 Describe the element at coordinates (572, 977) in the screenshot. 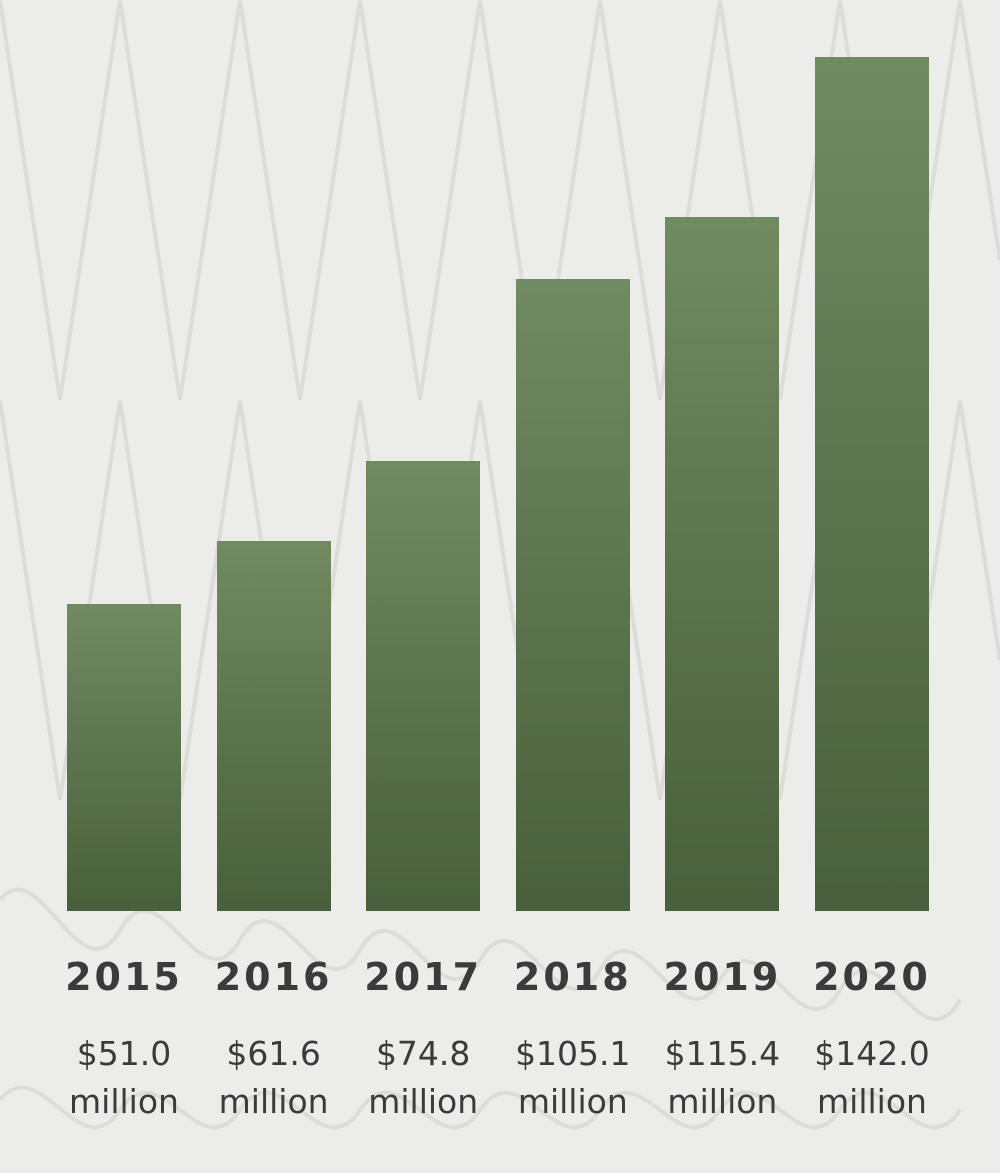

I see `year-label: 2018` at that location.